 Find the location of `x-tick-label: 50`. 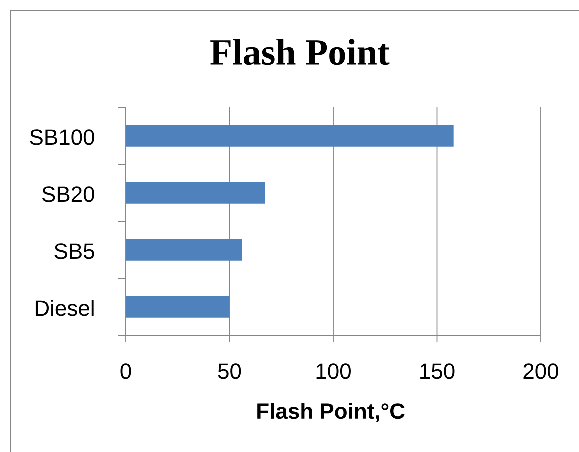

x-tick-label: 50 is located at coordinates (230, 372).